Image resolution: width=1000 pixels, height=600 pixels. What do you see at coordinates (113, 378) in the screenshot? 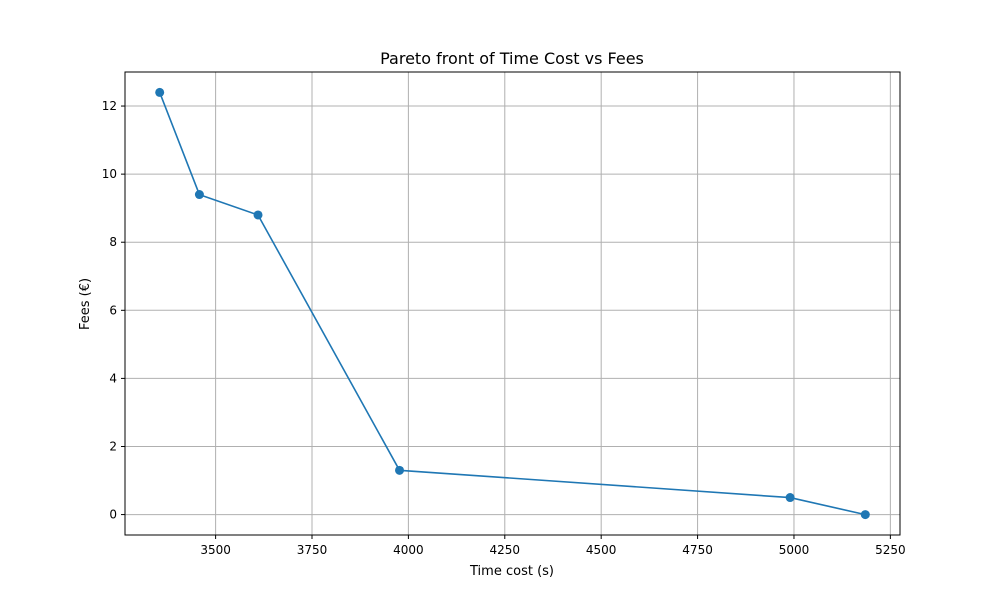
I see `y-tick-label: 4` at bounding box center [113, 378].